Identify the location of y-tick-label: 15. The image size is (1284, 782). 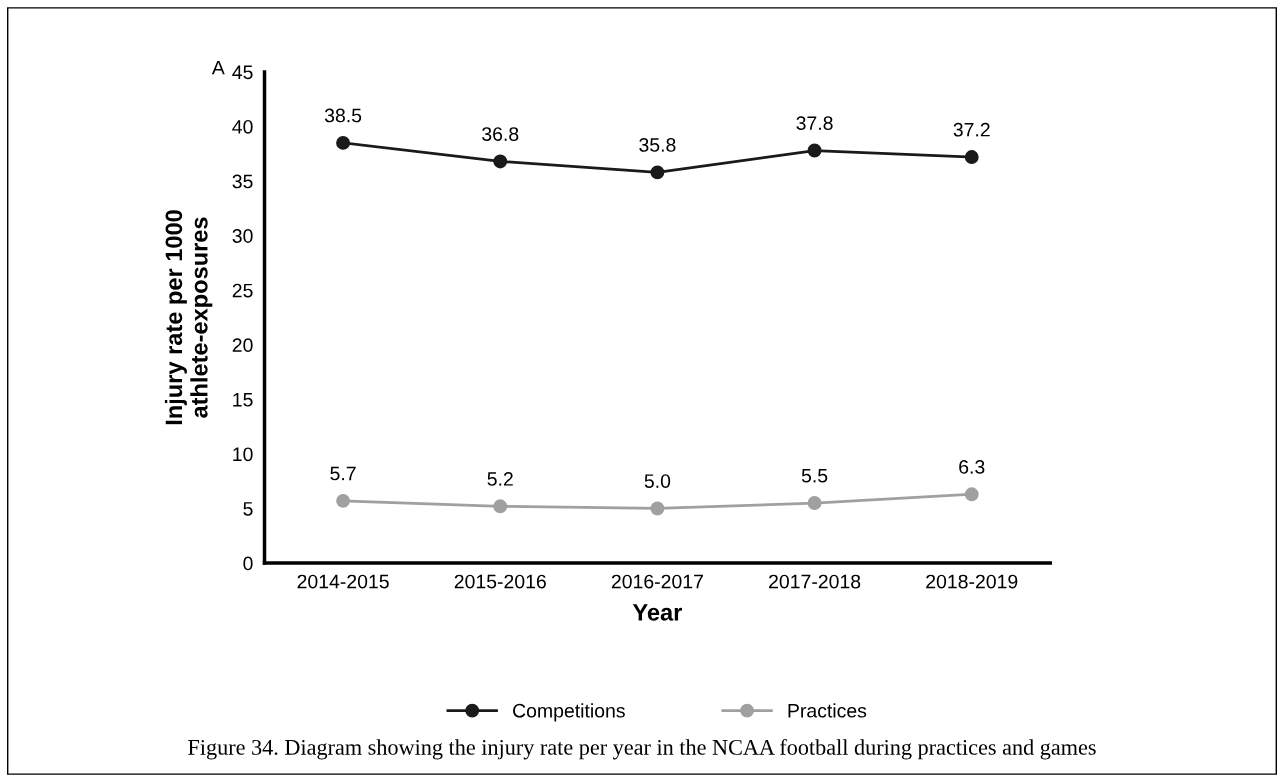
(243, 400).